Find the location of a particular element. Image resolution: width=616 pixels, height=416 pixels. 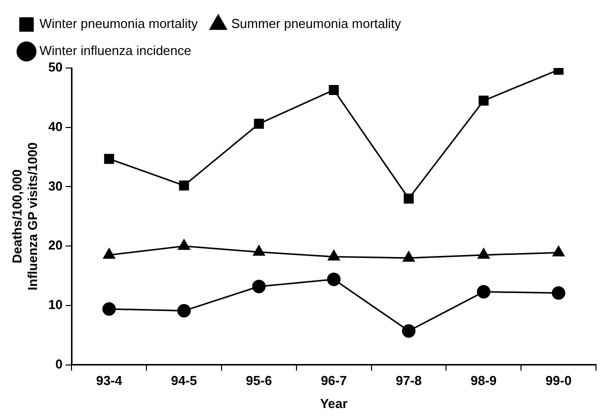

x-tick-label: 94-5 is located at coordinates (184, 380).